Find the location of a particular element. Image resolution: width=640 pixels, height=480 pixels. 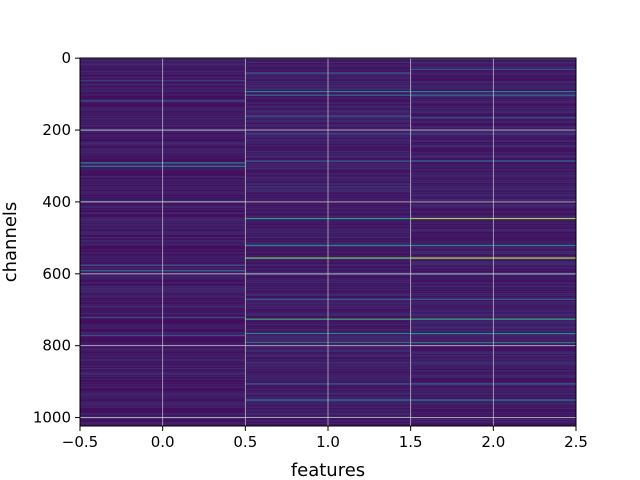

y-tick-label: 400 is located at coordinates (56, 202).